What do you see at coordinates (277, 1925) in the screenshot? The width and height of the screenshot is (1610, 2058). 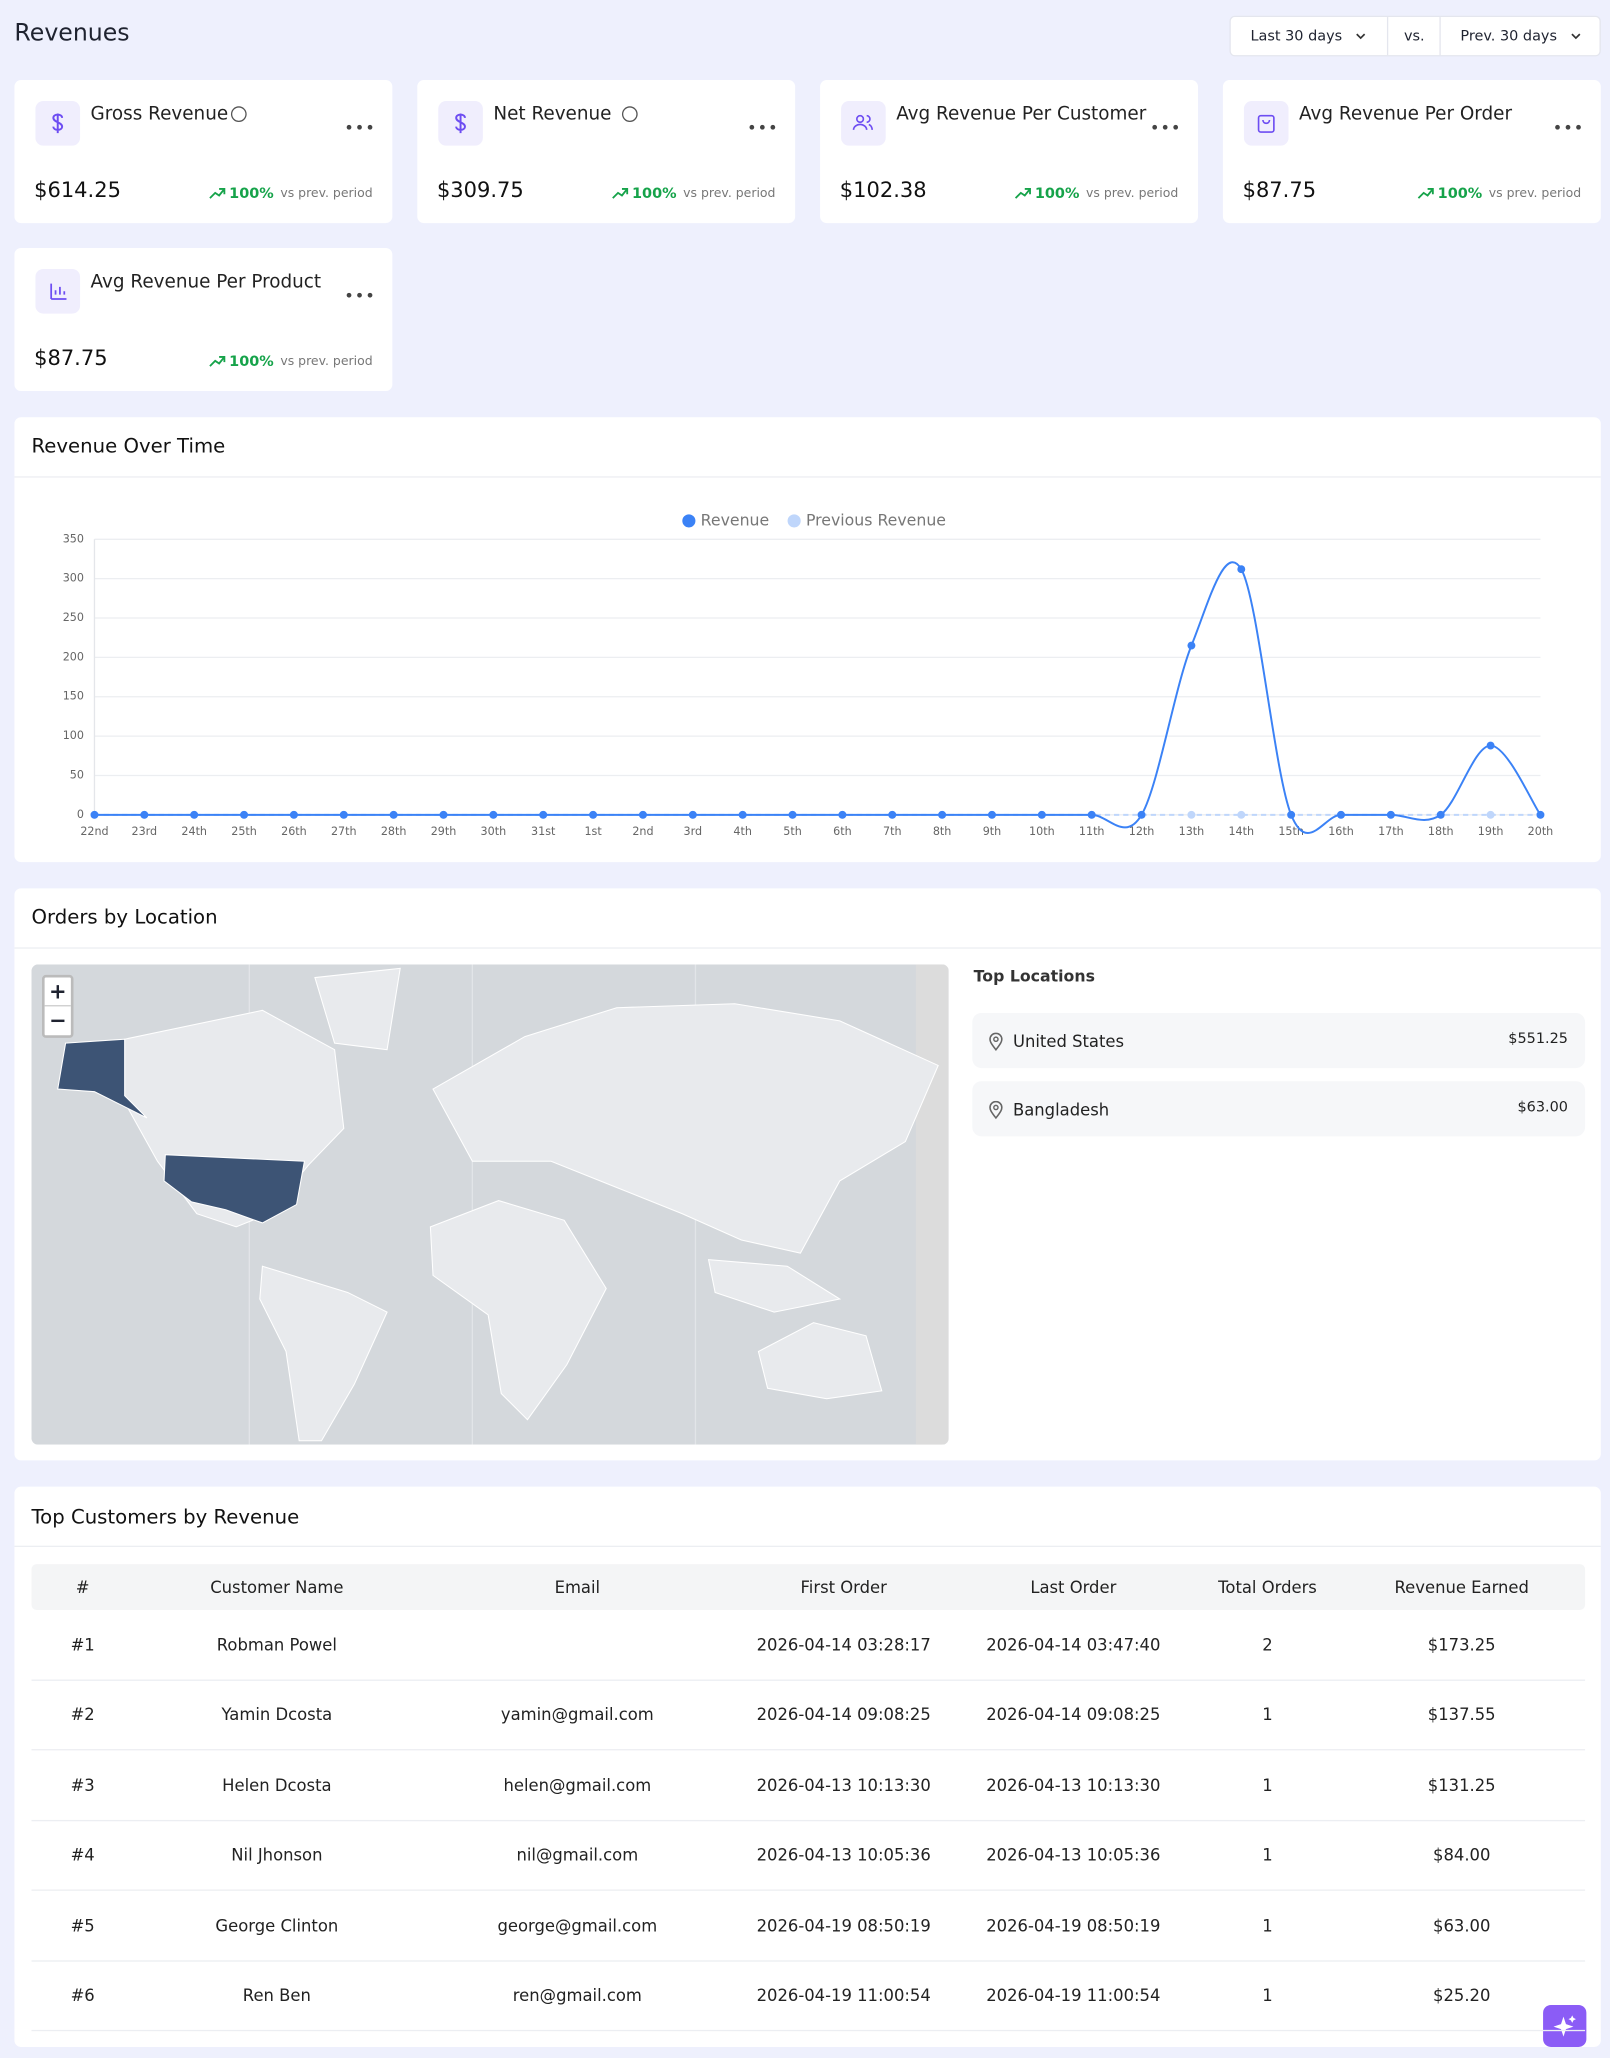 I see `table-cell: George Clinton` at bounding box center [277, 1925].